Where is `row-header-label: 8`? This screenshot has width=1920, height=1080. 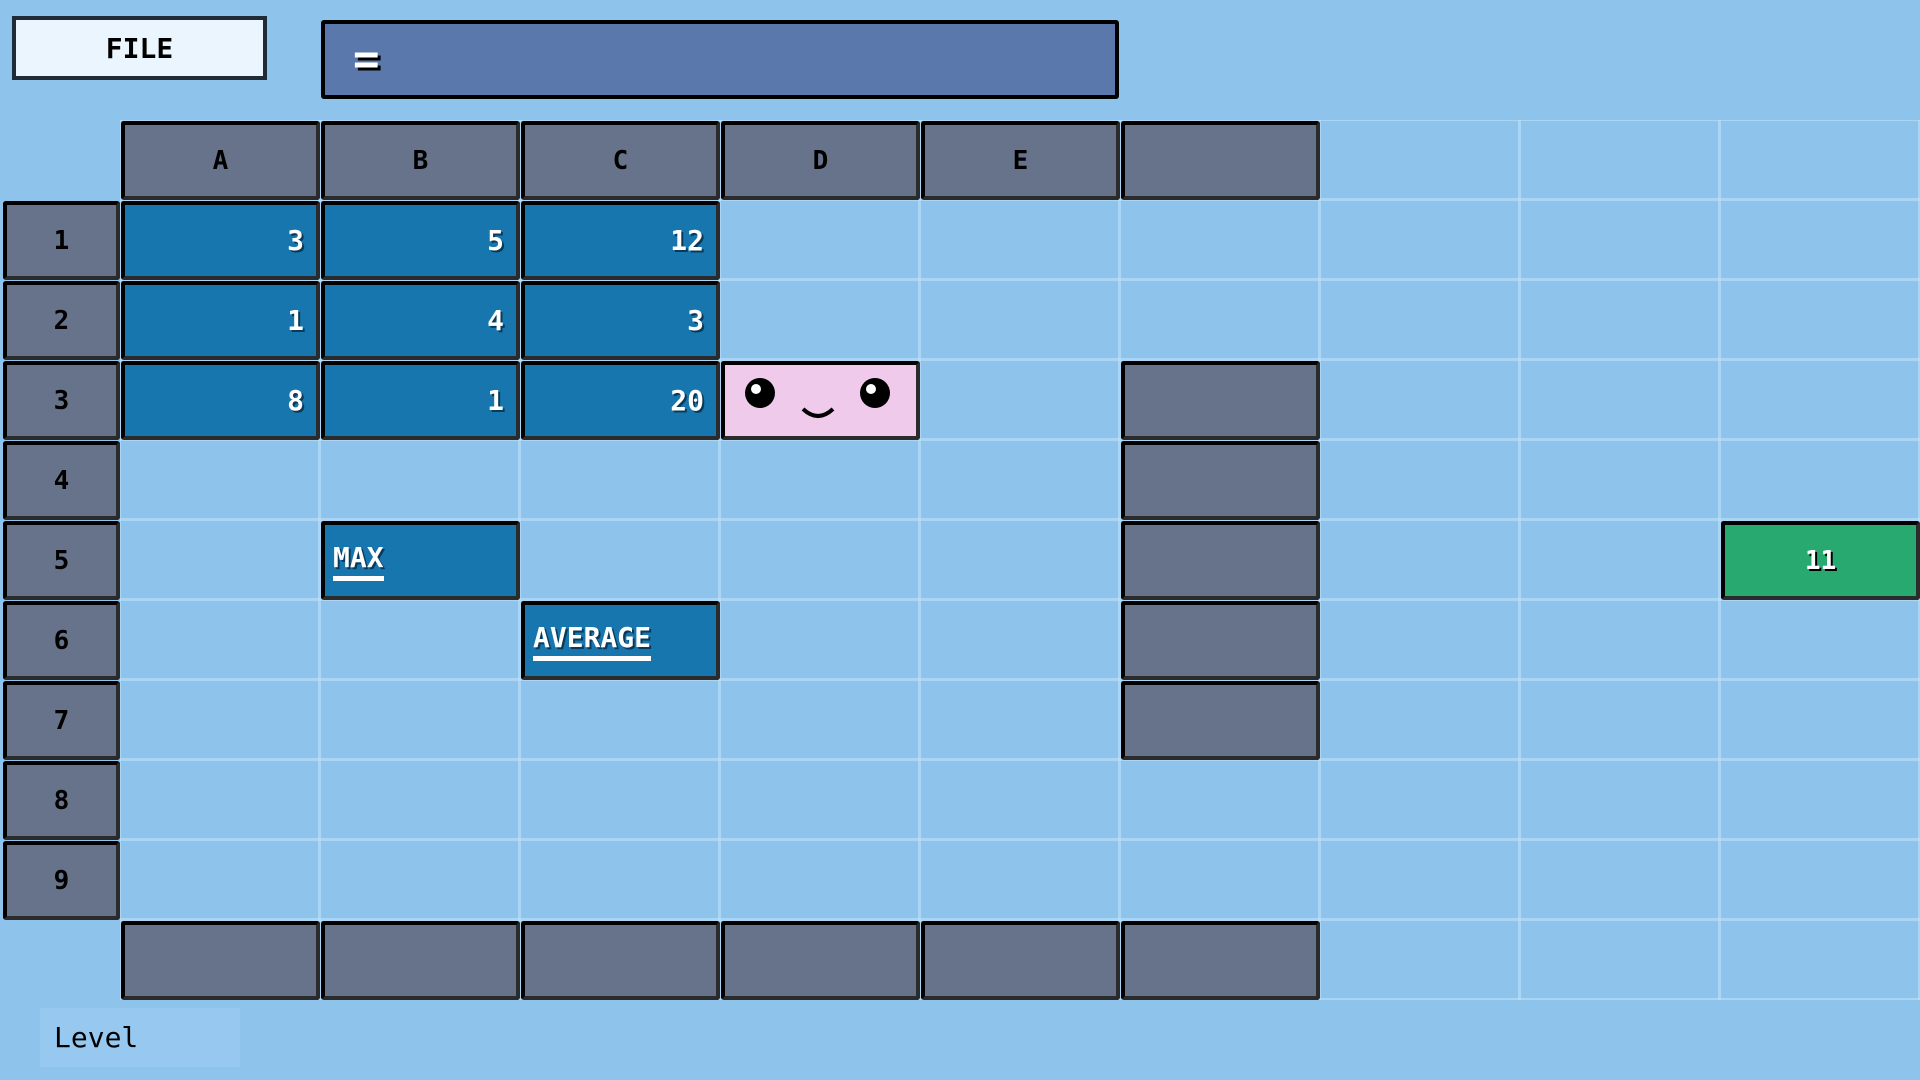
row-header-label: 8 is located at coordinates (61, 800).